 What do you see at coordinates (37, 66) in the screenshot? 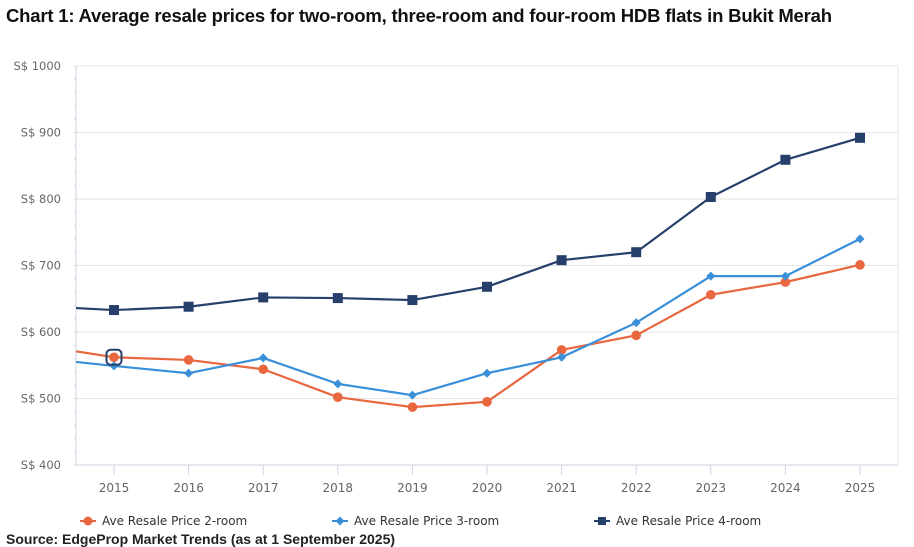
I see `y-tick-label: S$ 1000` at bounding box center [37, 66].